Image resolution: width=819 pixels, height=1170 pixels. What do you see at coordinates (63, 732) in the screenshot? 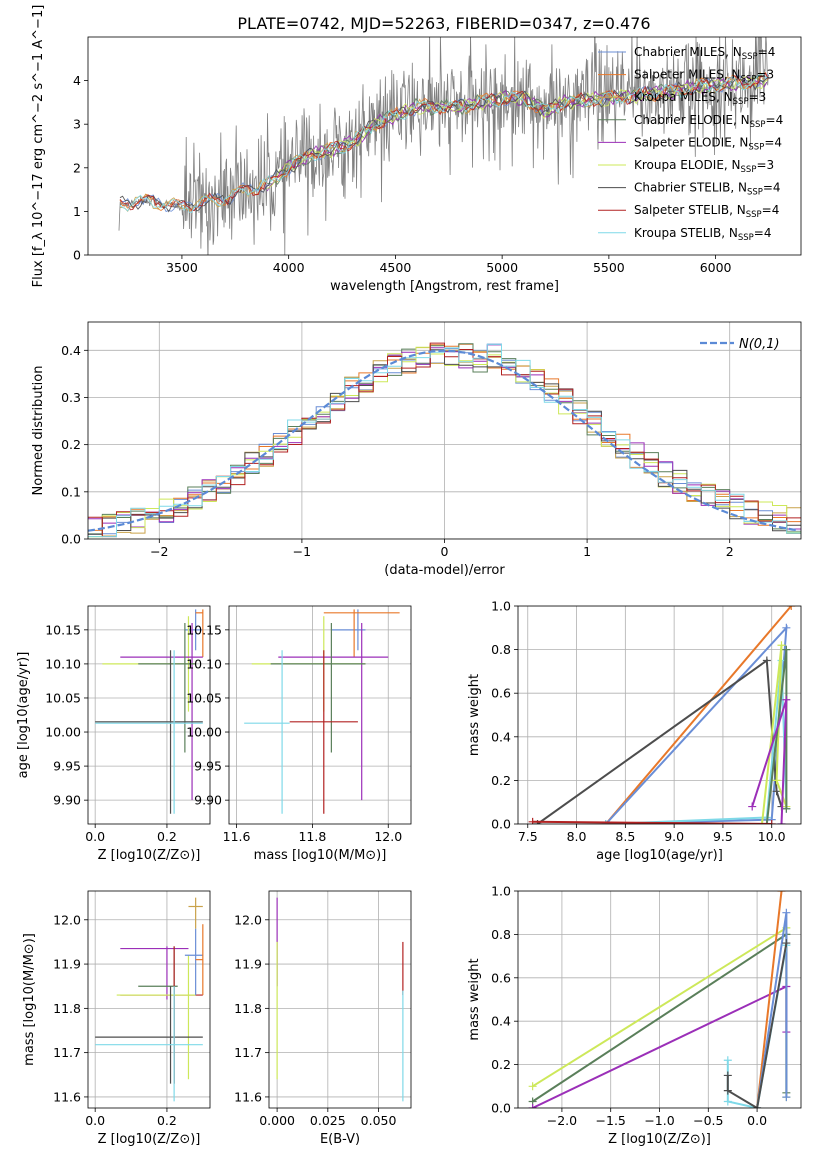
I see `y-tick-label: 10.00` at bounding box center [63, 732].